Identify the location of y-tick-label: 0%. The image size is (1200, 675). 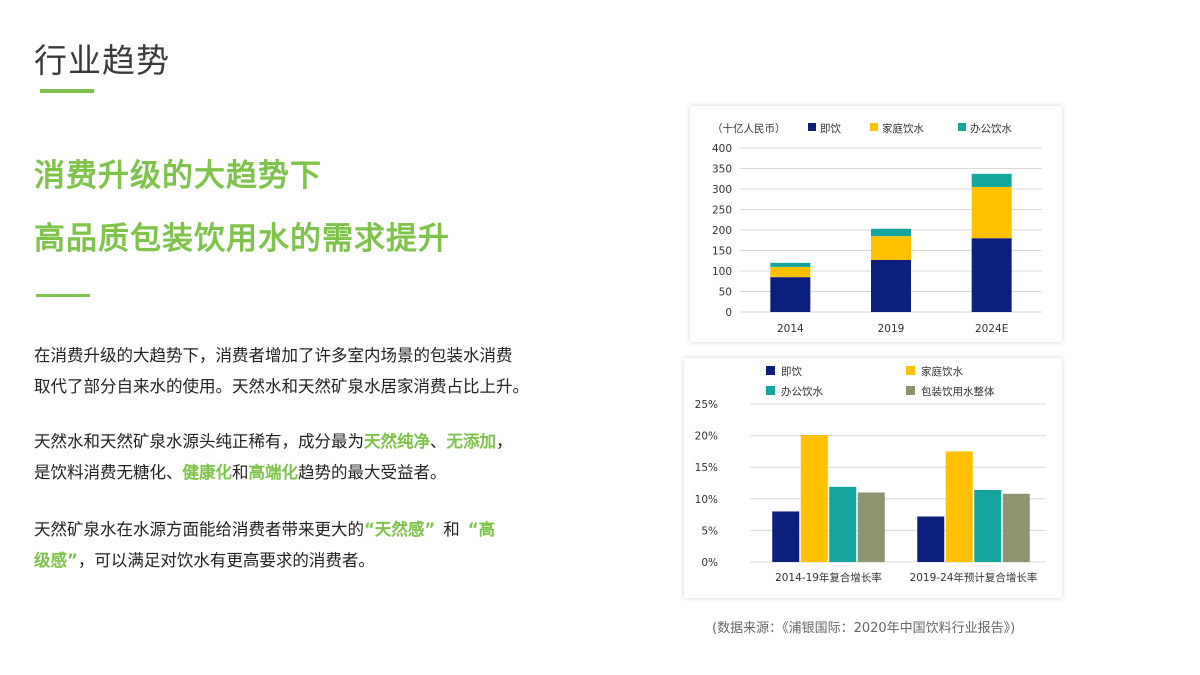
(709, 563).